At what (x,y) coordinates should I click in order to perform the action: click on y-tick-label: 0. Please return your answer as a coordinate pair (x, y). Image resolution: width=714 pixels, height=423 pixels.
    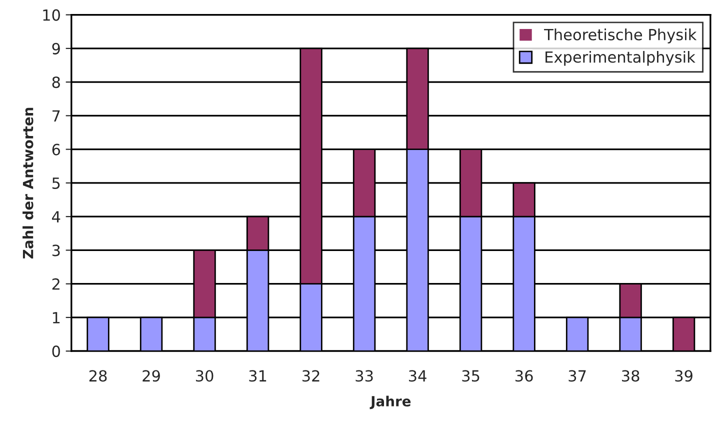
    Looking at the image, I should click on (56, 352).